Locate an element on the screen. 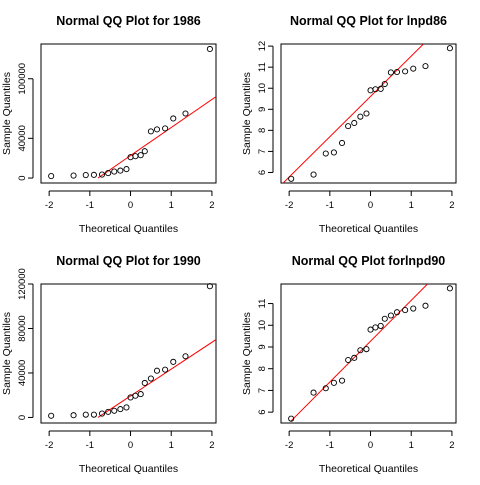 Image resolution: width=480 pixels, height=485 pixels. y-tick-label: 0 is located at coordinates (22, 417).